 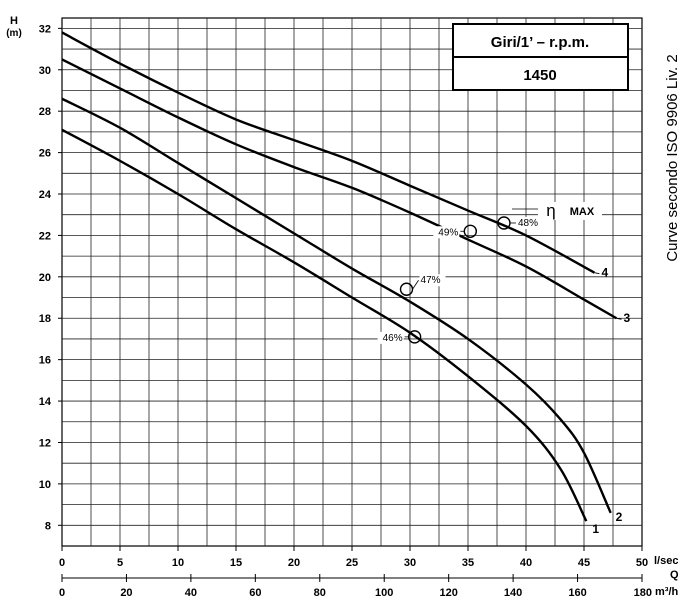 I want to click on y-tick-label: 30, so click(x=45, y=71).